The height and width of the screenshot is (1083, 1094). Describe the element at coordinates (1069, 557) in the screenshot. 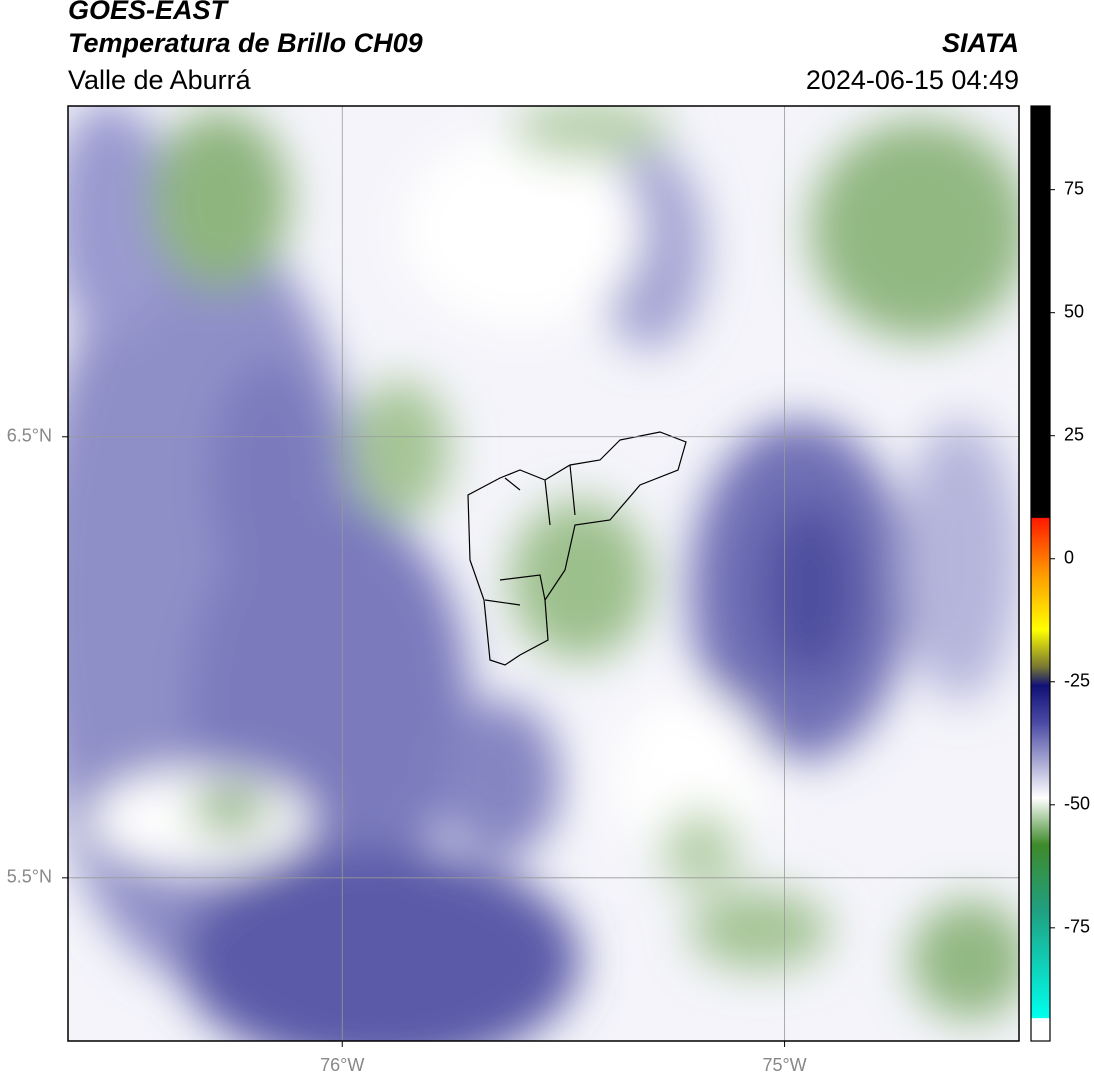

I see `colorbar-tick-label: 0` at that location.